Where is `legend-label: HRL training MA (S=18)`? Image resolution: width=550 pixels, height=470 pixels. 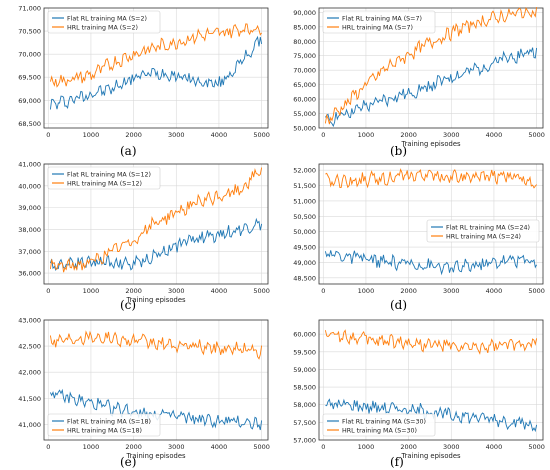
legend-label: HRL training MA (S=18) is located at coordinates (104, 430).